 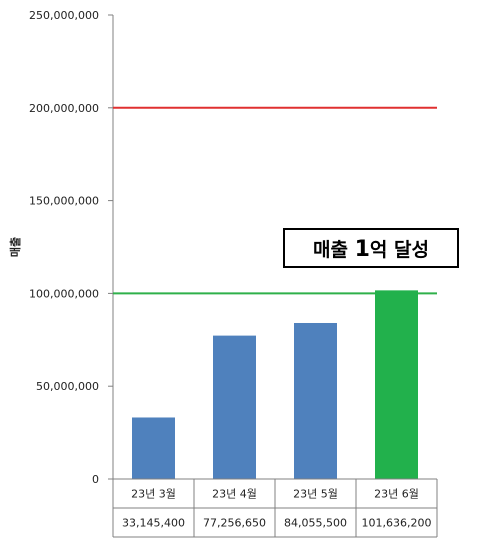 I want to click on annotation-callout: 매출 1억 달성, so click(x=371, y=248).